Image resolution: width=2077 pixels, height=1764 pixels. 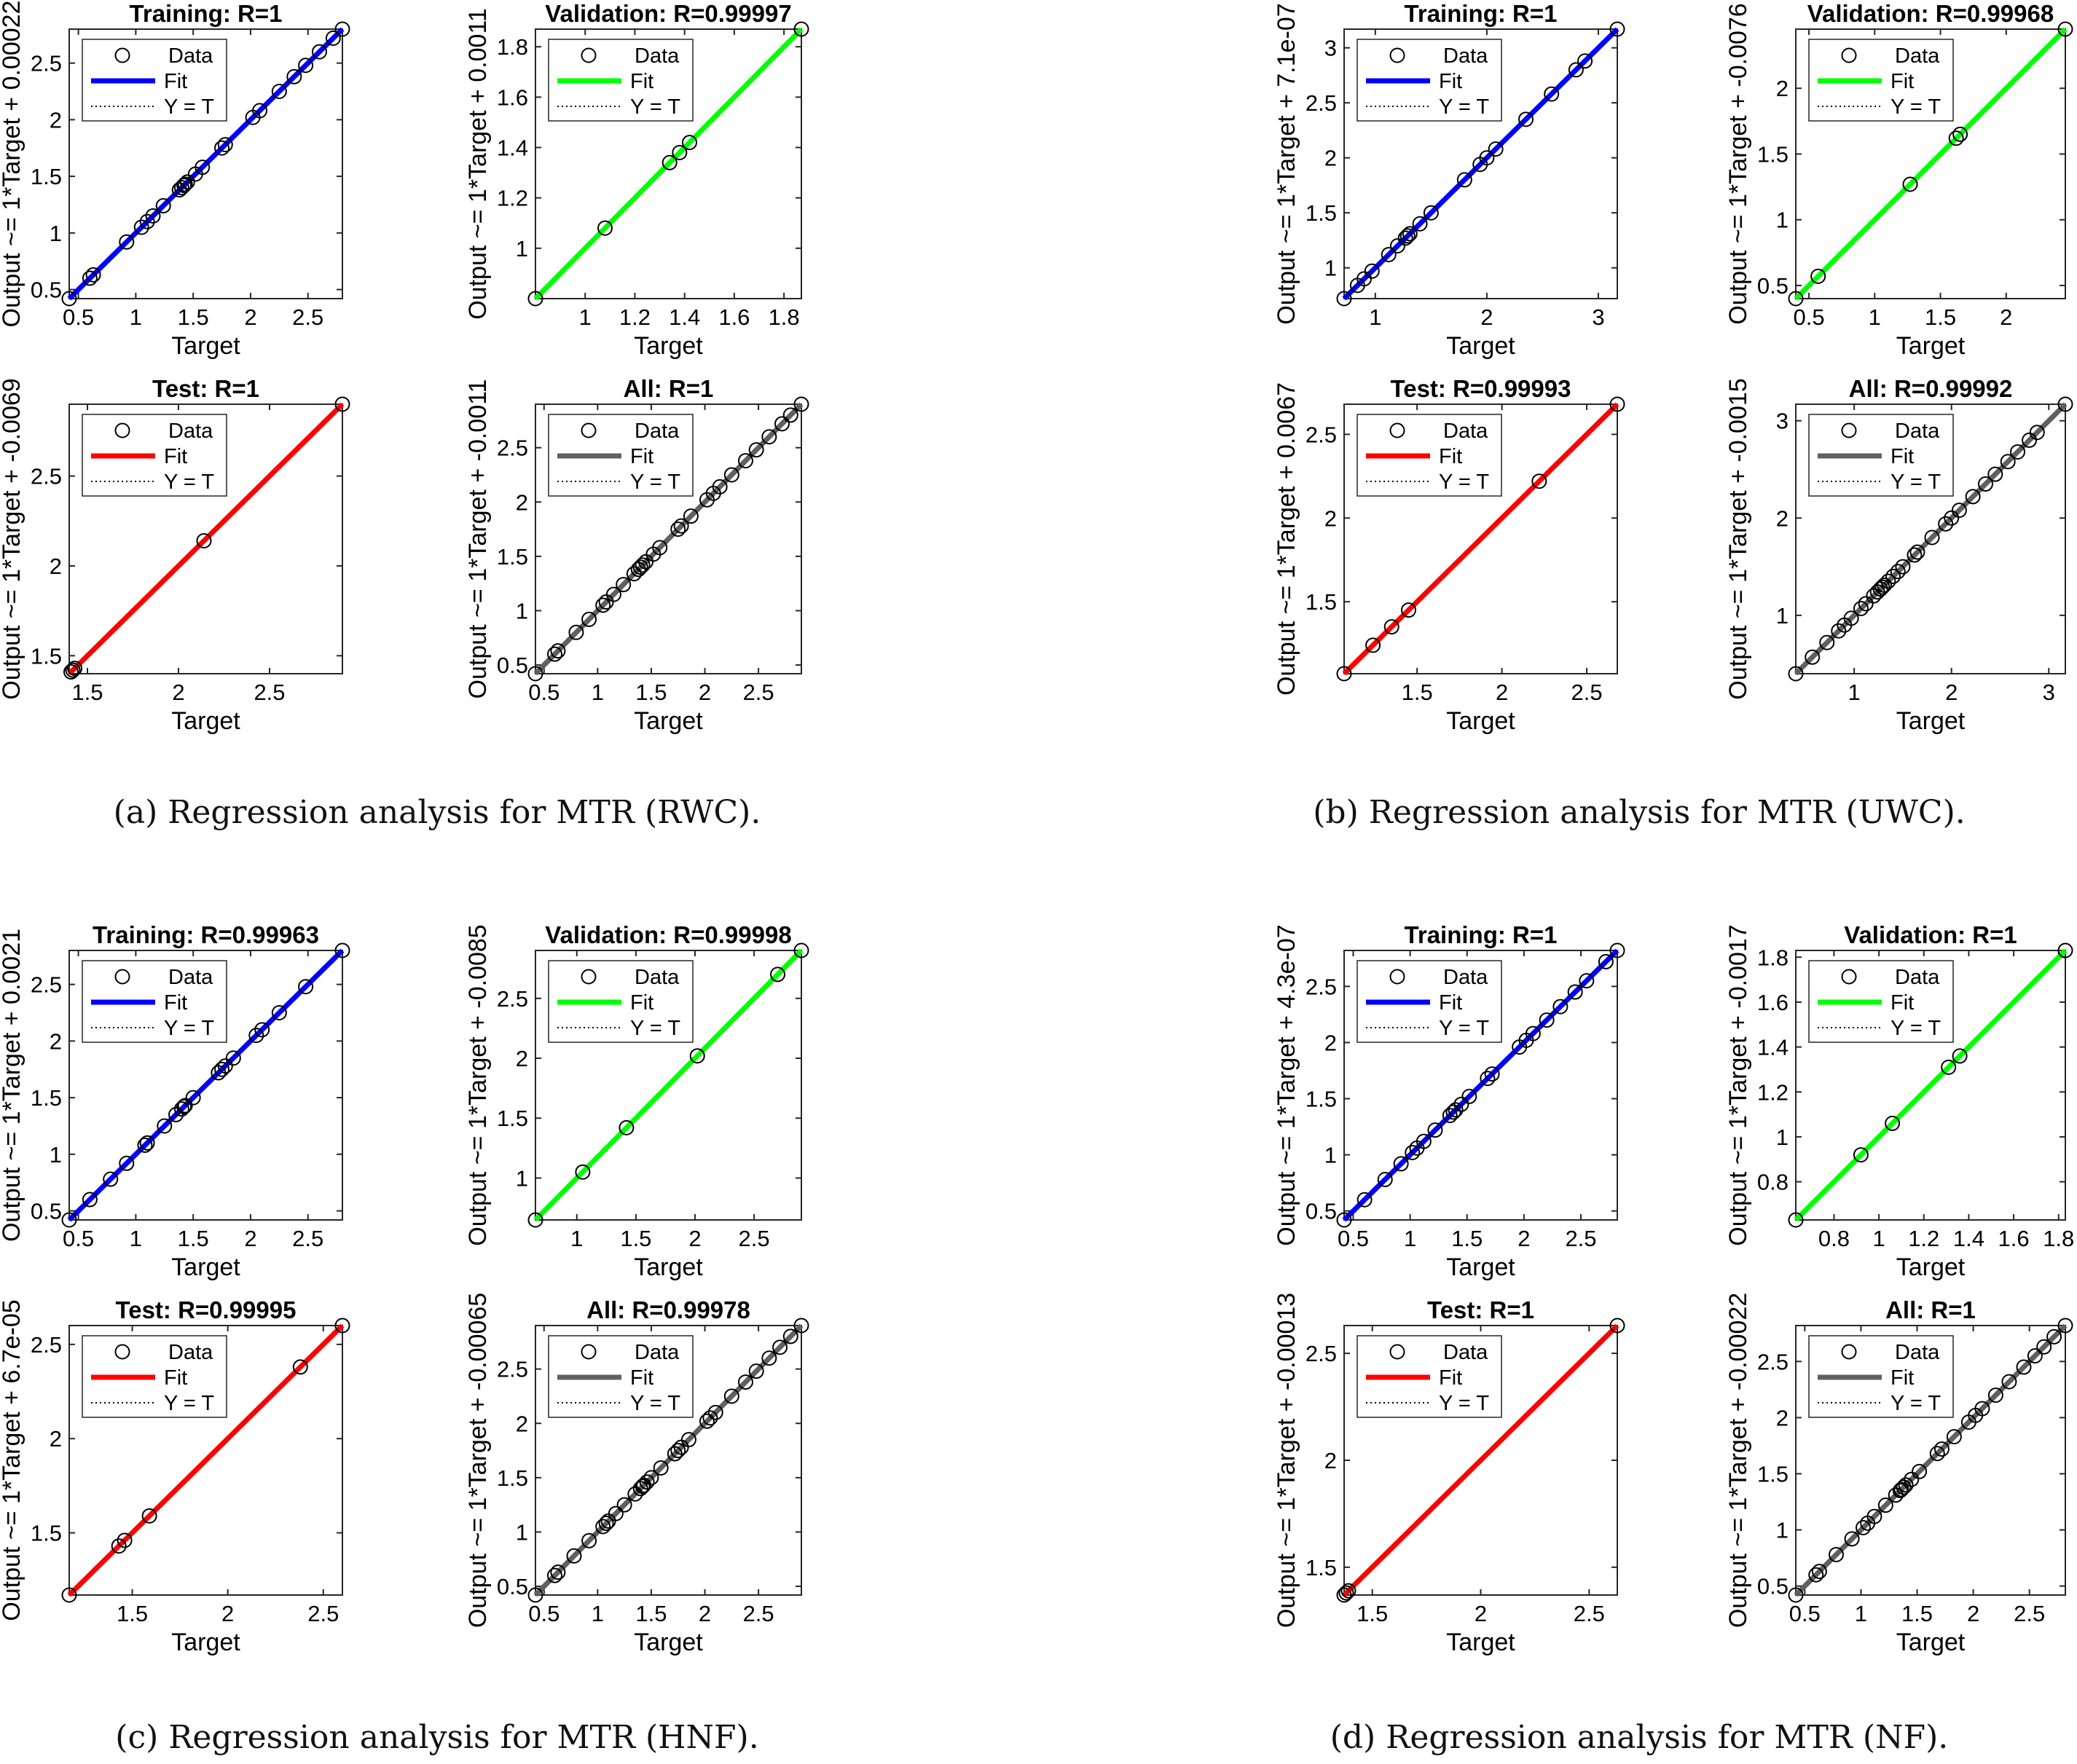 I want to click on panel-title: Test: R=1, so click(x=205, y=388).